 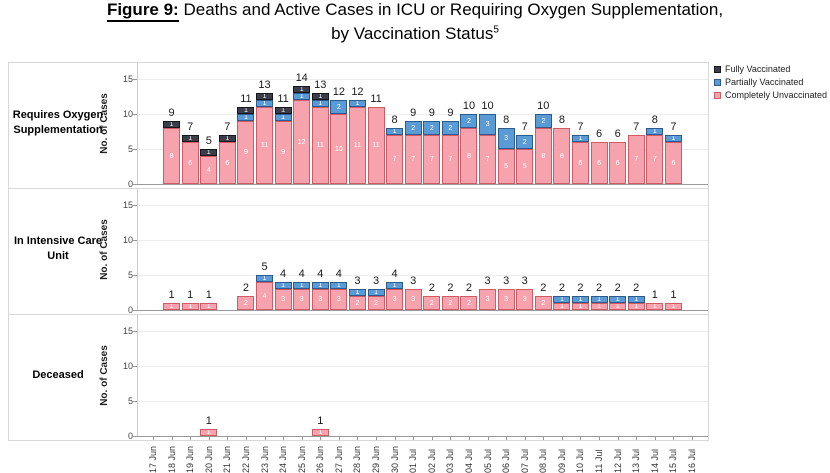 I want to click on x-tick-label: 02 Jul, so click(x=431, y=460).